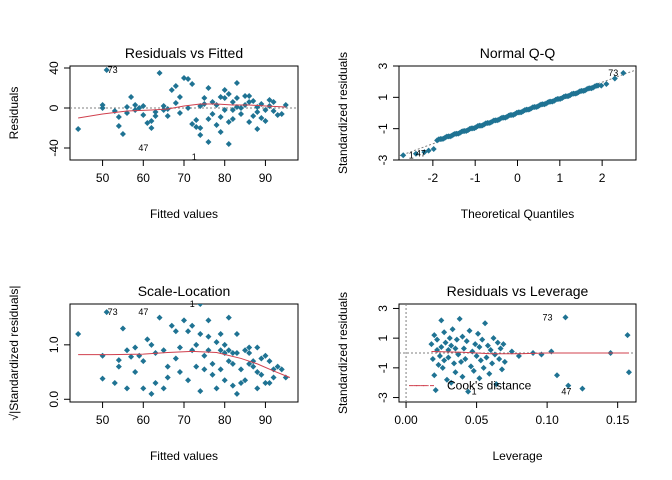 The width and height of the screenshot is (672, 480). Describe the element at coordinates (518, 291) in the screenshot. I see `plot-title: Residuals vs Leverage` at that location.